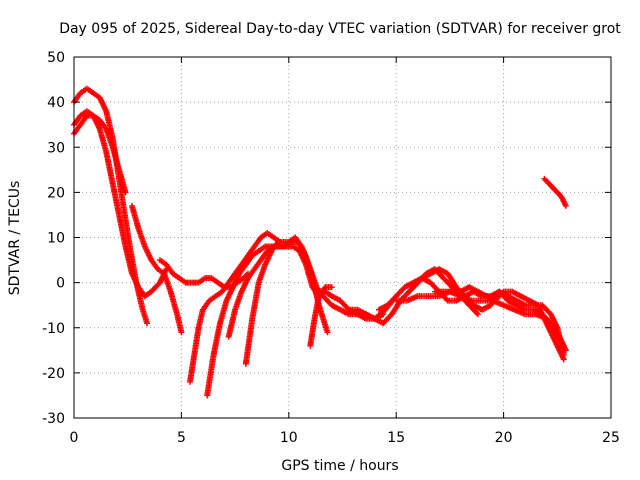  Describe the element at coordinates (56, 148) in the screenshot. I see `y-tick-label: 30` at that location.